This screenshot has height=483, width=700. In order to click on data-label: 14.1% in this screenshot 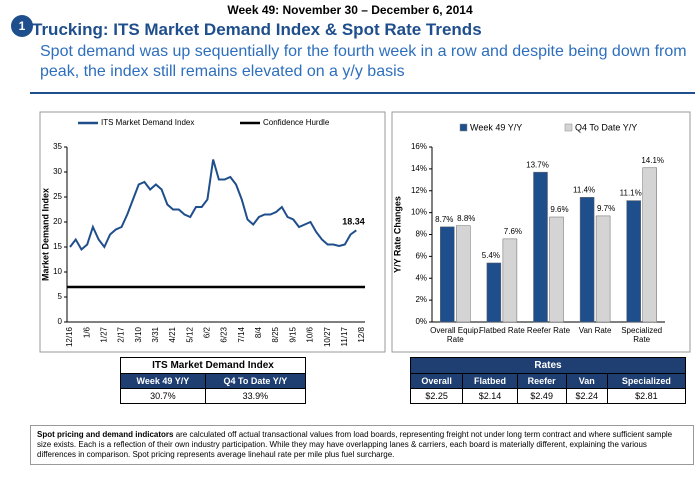, I will do `click(652, 160)`.